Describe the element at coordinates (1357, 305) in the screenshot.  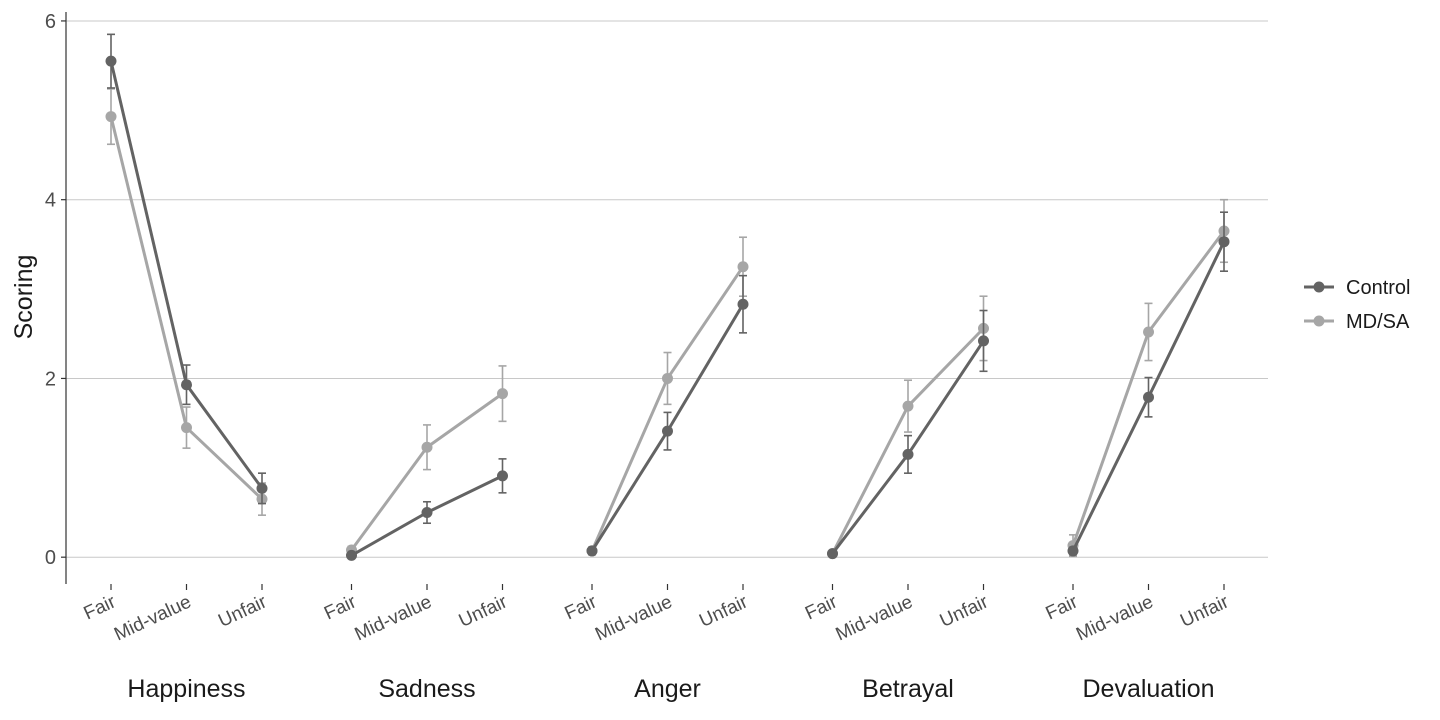
I see `legend: Control MD/SA` at that location.